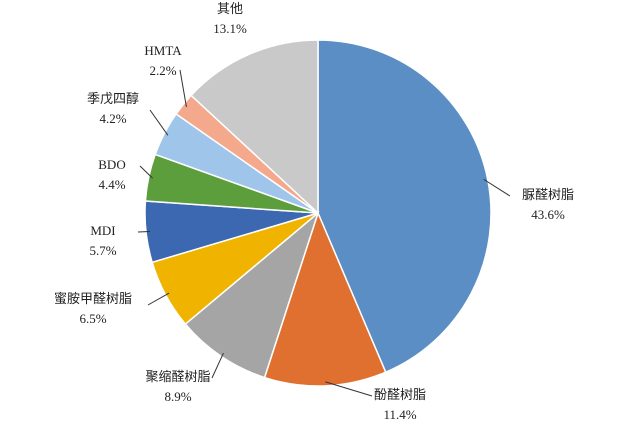  What do you see at coordinates (177, 396) in the screenshot?
I see `slice-value-label: 8.9%` at bounding box center [177, 396].